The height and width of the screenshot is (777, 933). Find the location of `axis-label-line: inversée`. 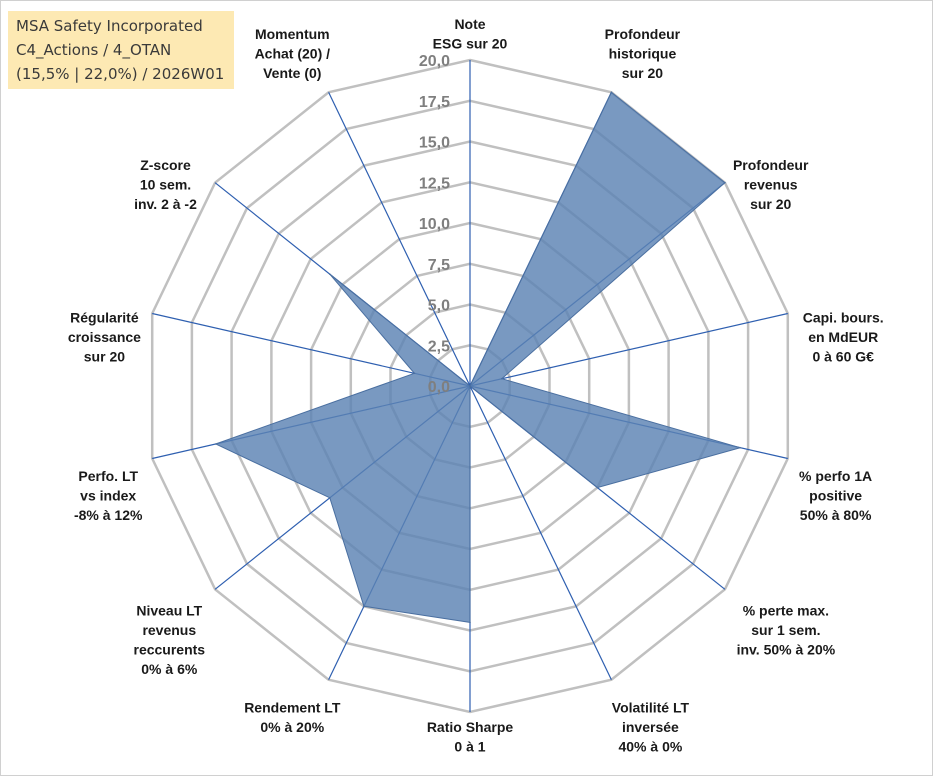

axis-label-line: inversée is located at coordinates (650, 727).